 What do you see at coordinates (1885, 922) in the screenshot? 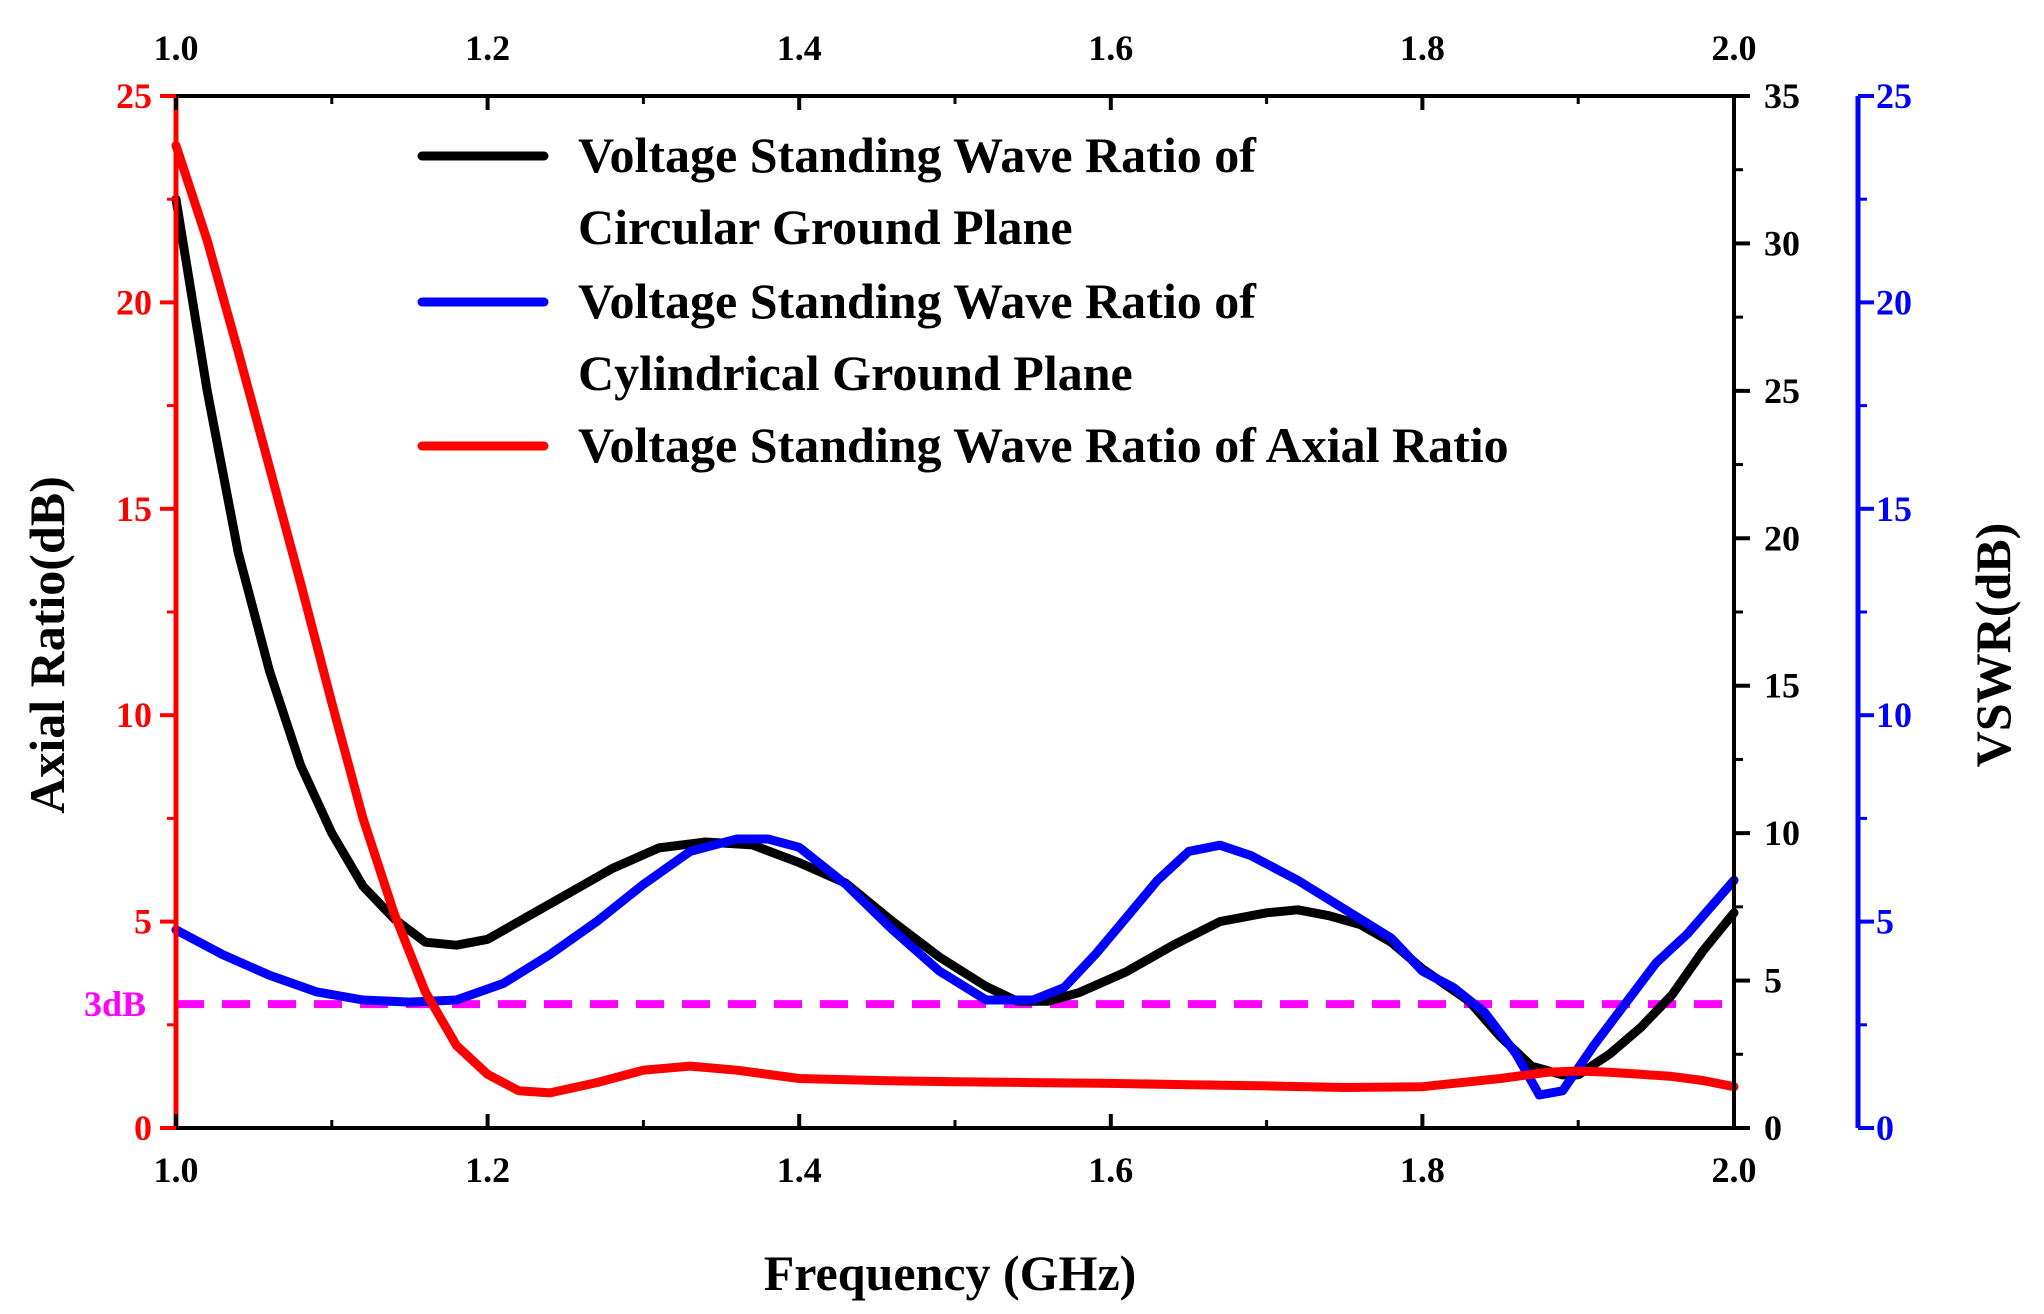
I see `right-outer-axis-tick-label: 5` at bounding box center [1885, 922].